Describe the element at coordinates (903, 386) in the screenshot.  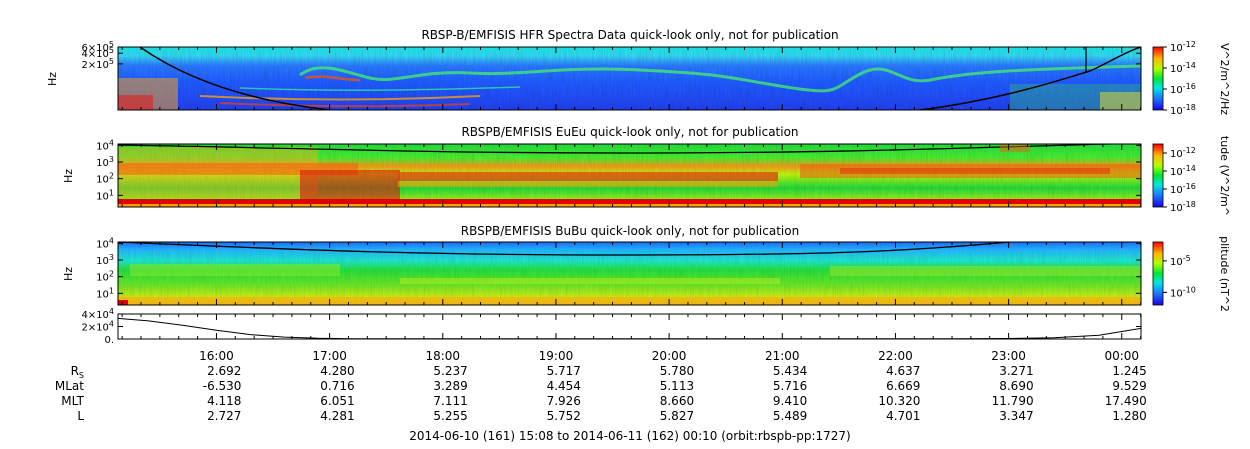
I see `ephemeris-value: 6.669` at that location.